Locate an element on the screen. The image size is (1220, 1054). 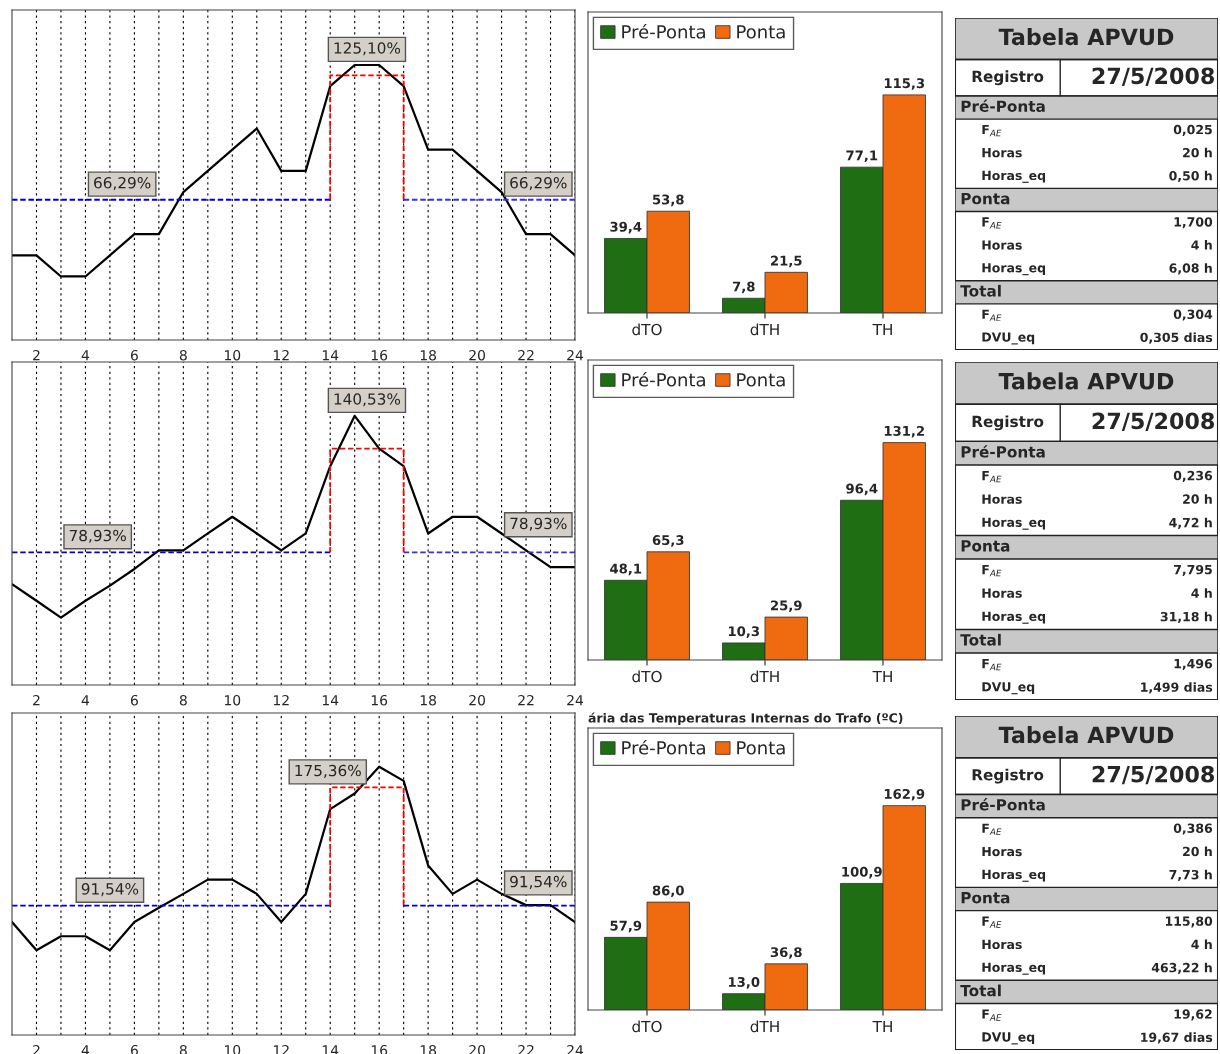
annotation: 125,10% is located at coordinates (367, 49).